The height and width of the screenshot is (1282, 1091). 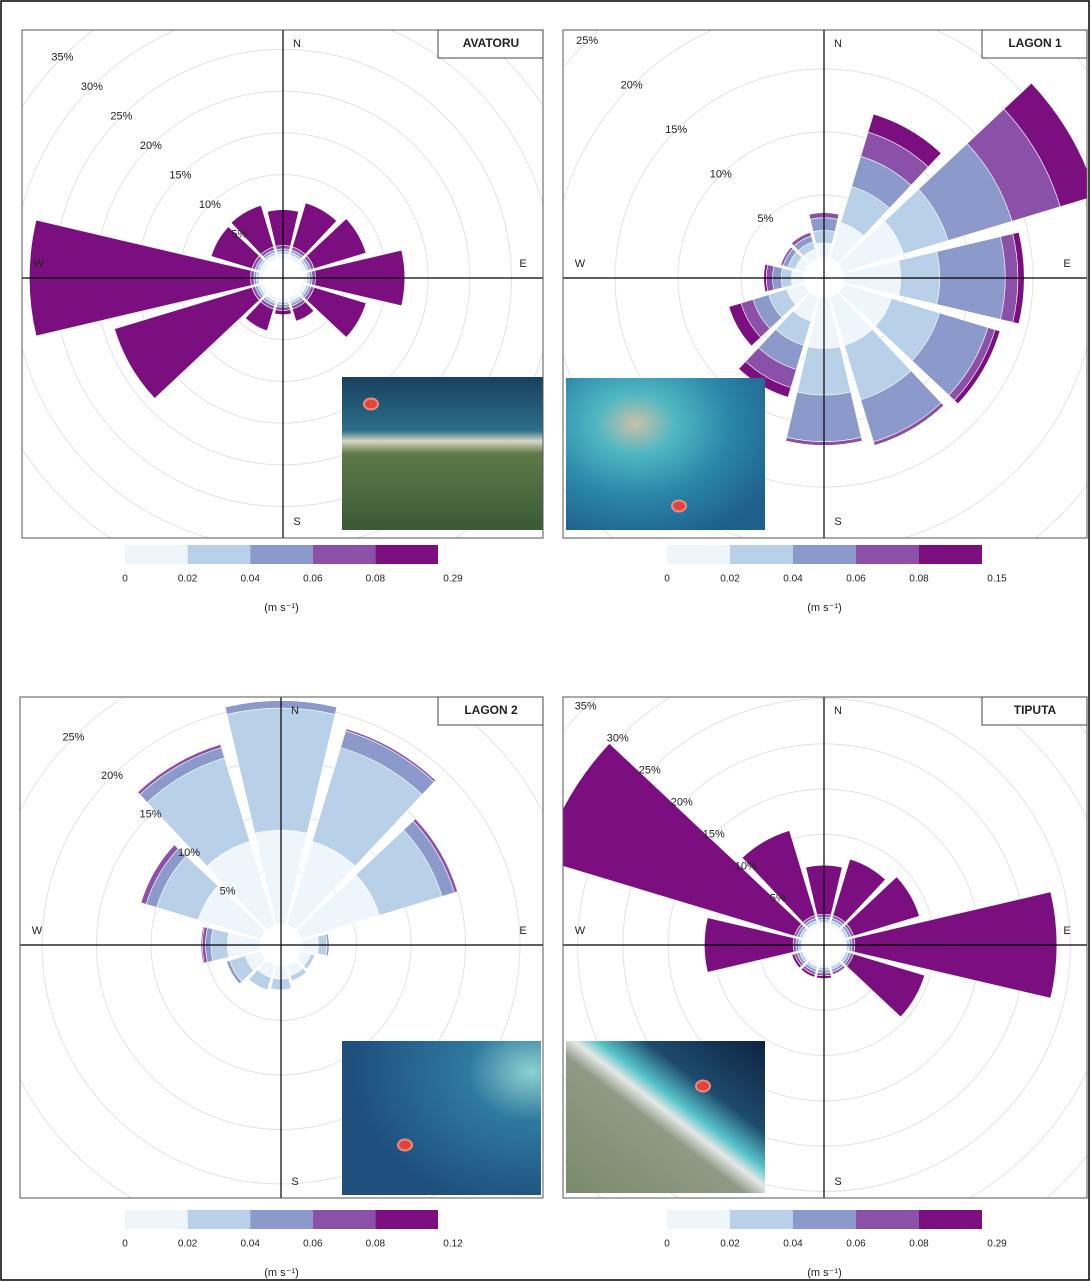 What do you see at coordinates (125, 1244) in the screenshot?
I see `colorbar-tick-label: 0` at bounding box center [125, 1244].